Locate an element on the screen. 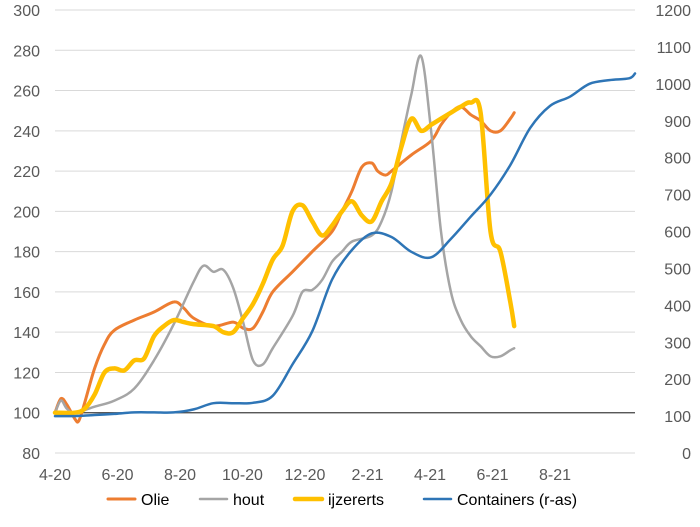 The width and height of the screenshot is (700, 527). legend-label-2: ijzererts is located at coordinates (356, 500).